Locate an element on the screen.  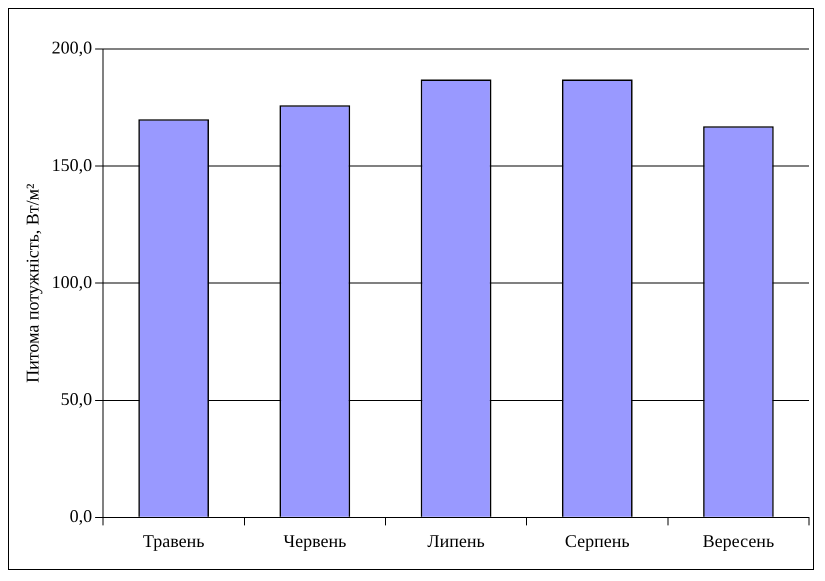
x-tick-label: Серпень is located at coordinates (597, 540).